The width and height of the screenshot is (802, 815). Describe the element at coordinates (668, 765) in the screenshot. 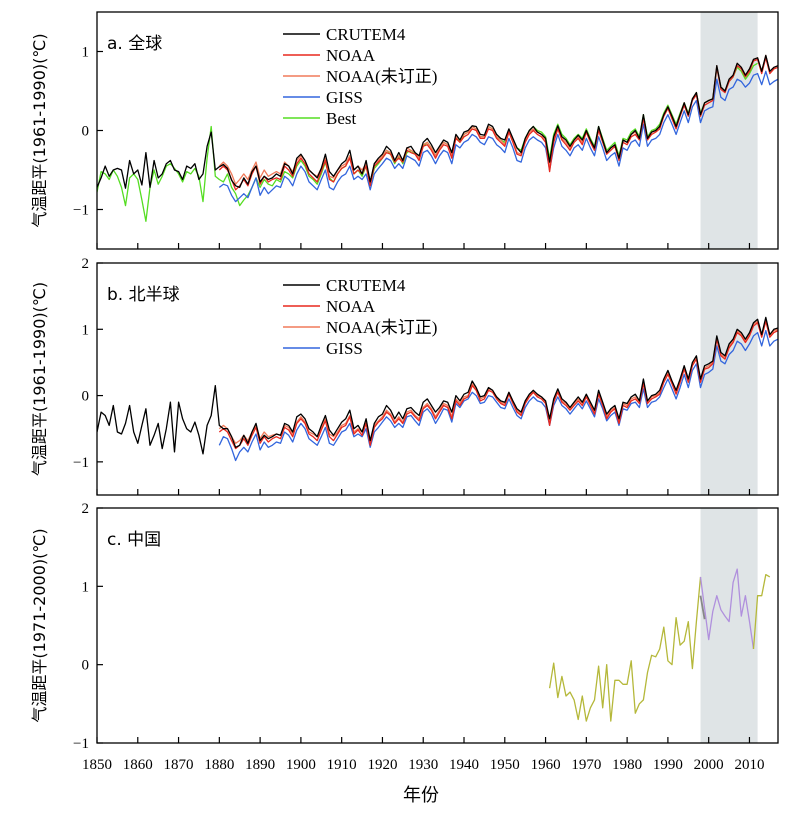

I see `xtick-label: 1990` at that location.